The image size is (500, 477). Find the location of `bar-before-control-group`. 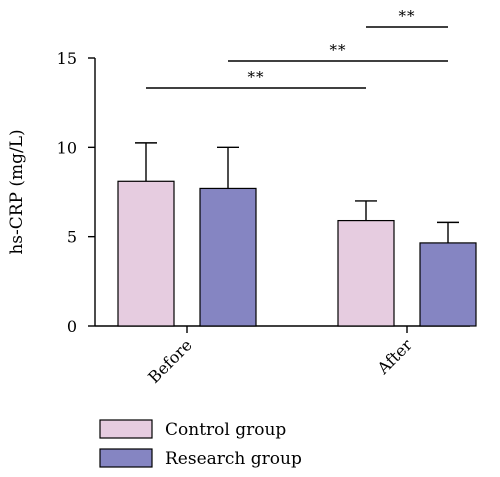

bar-before-control-group is located at coordinates (146, 253).